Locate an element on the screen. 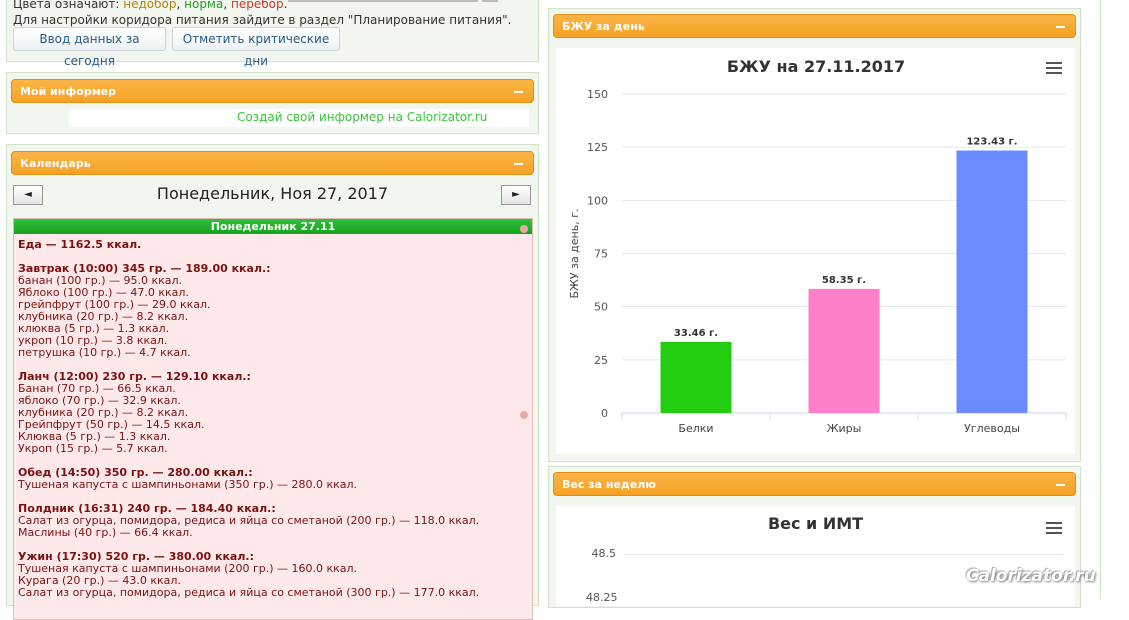 The image size is (1129, 620). chart-title: БЖУ на 27.11.2017 is located at coordinates (816, 66).